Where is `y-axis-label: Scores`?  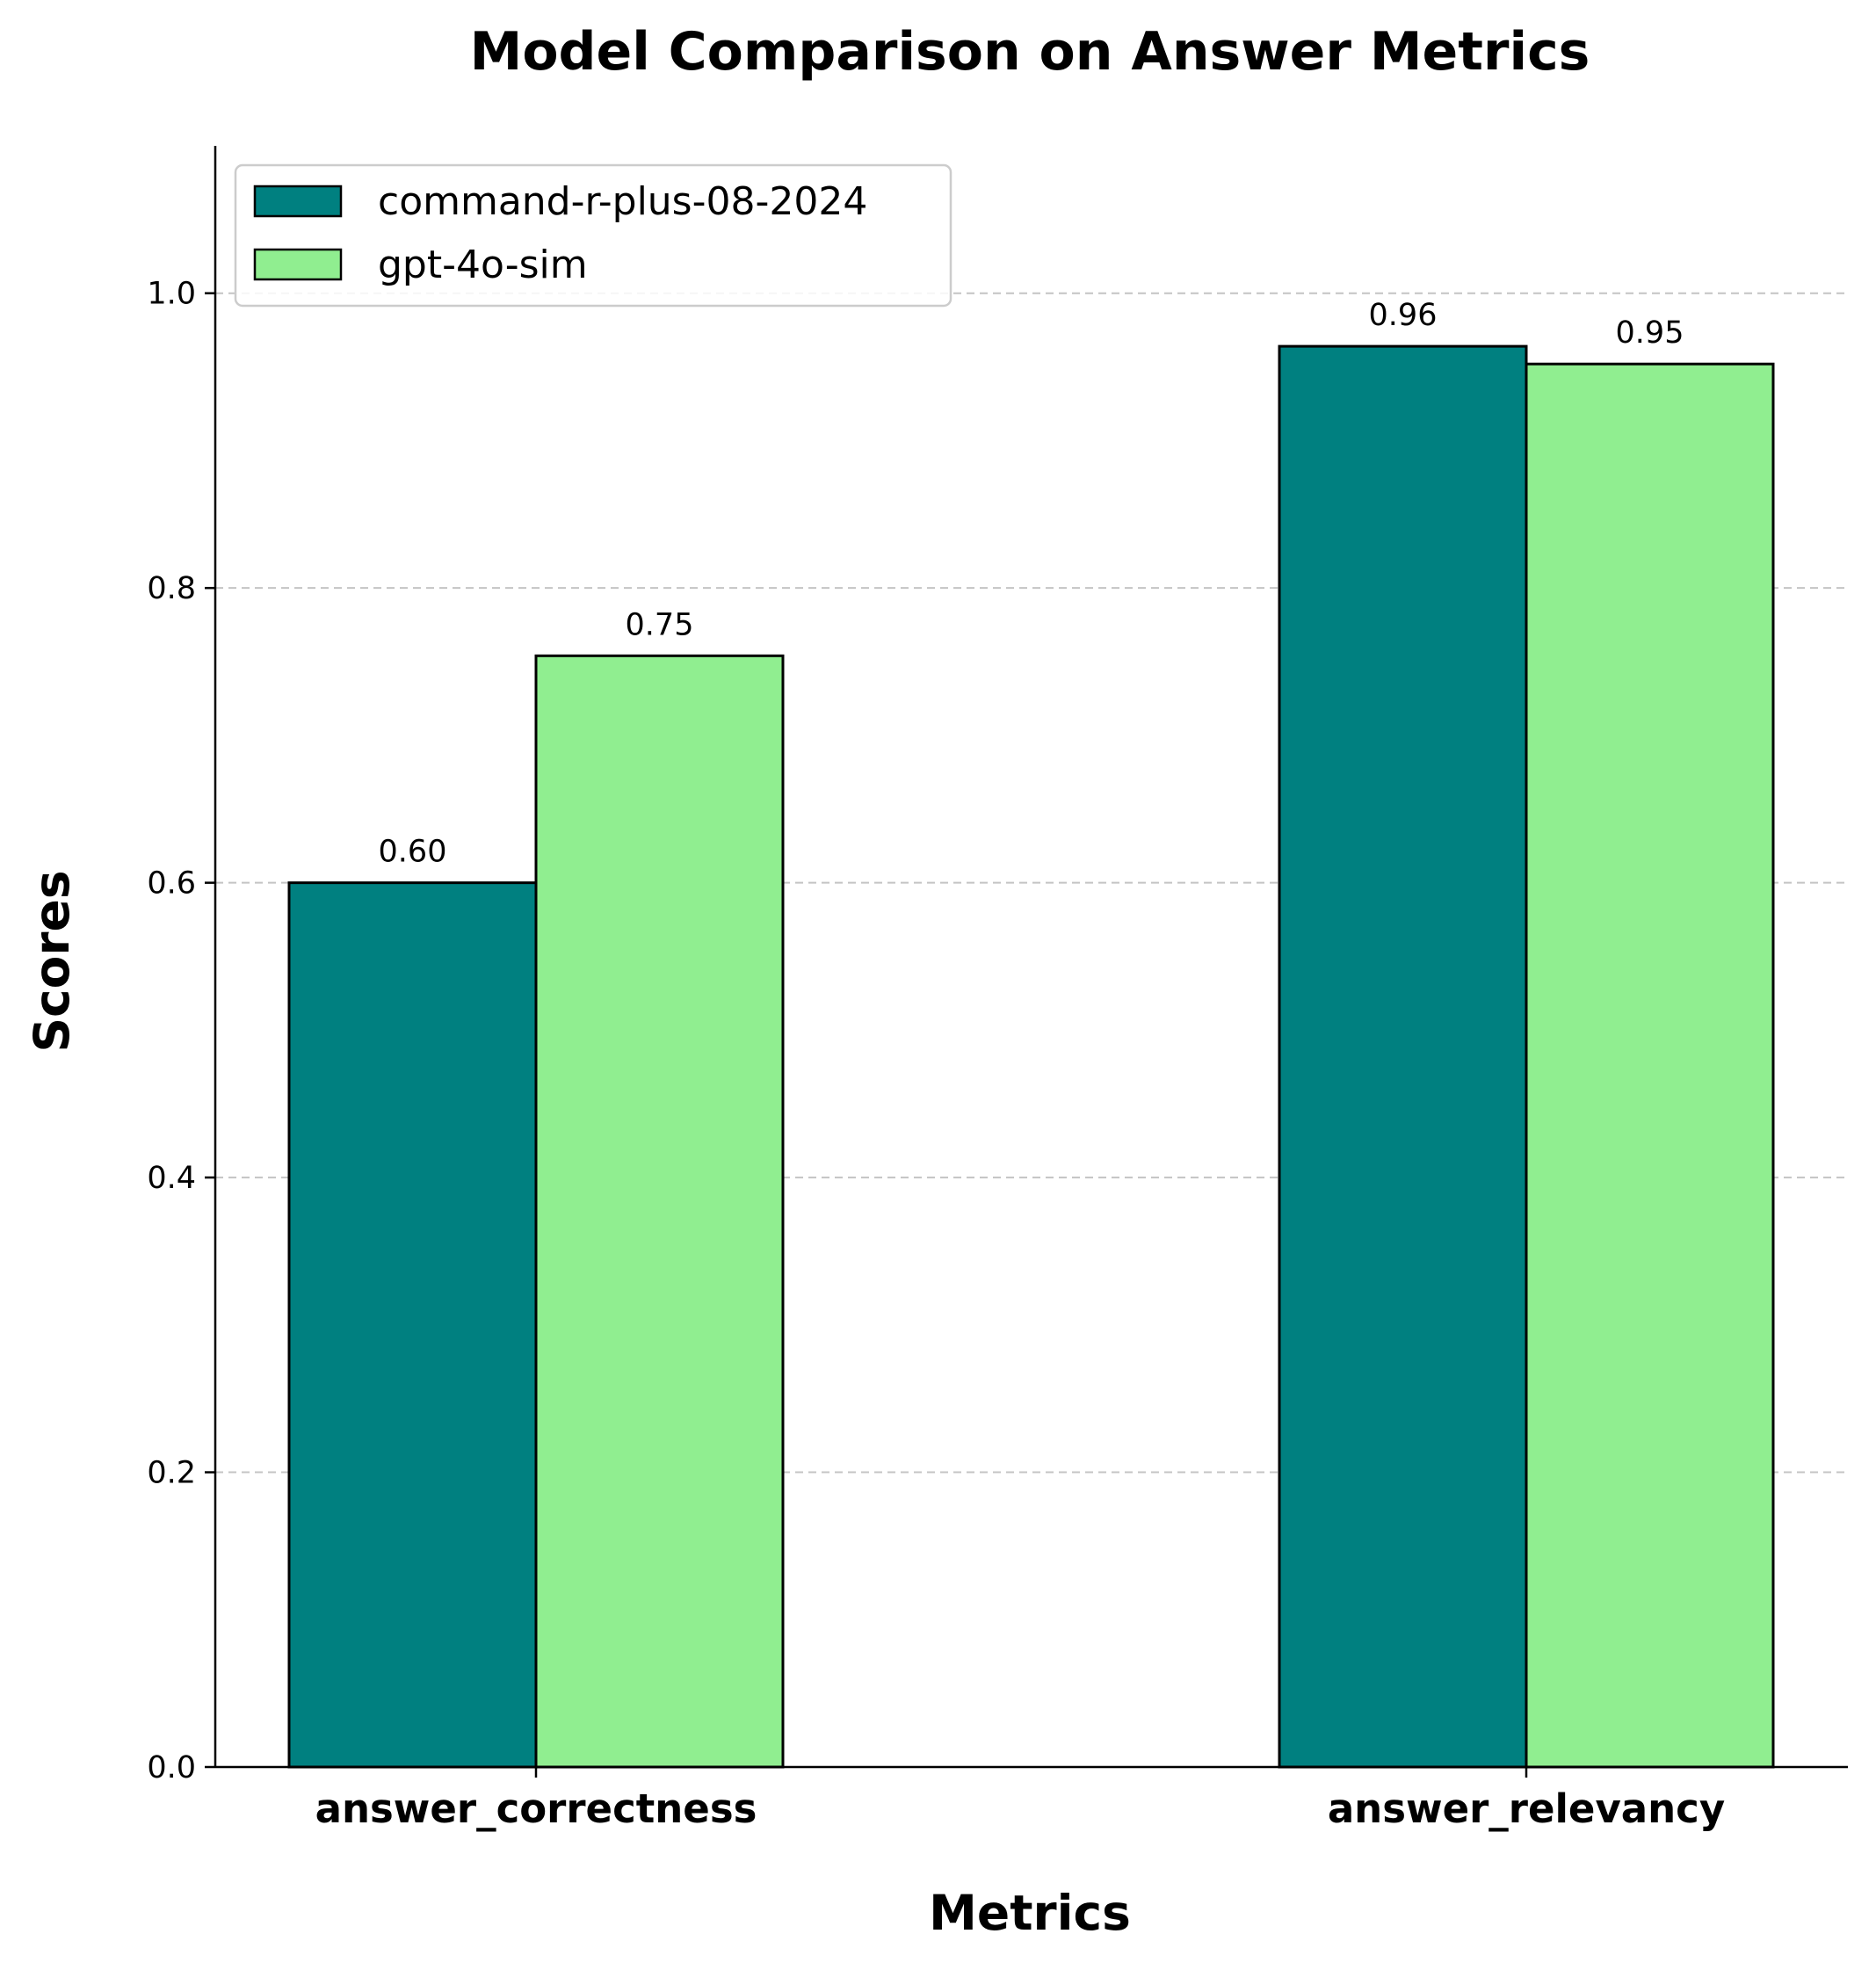 y-axis-label: Scores is located at coordinates (52, 961).